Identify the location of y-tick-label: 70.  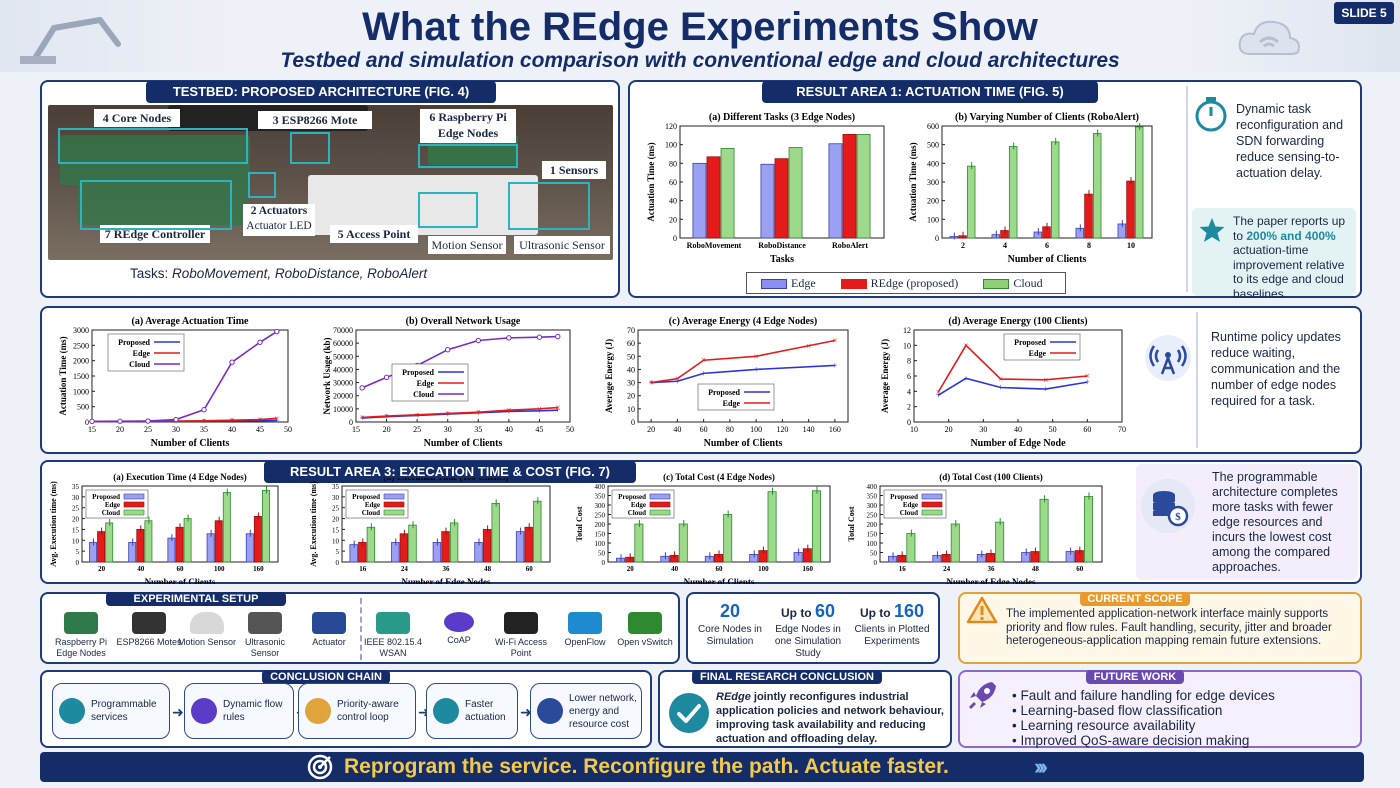
(631, 330).